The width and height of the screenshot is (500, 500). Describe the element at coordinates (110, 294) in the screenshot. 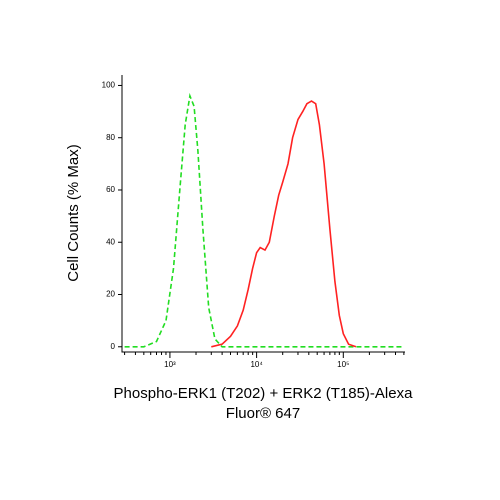

I see `y-tick-label: 20` at that location.